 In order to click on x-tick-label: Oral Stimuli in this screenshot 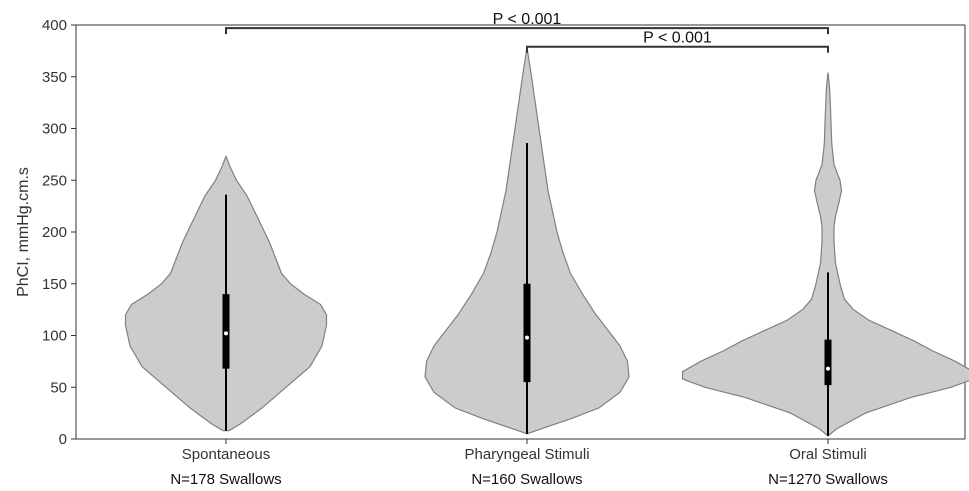, I will do `click(828, 454)`.